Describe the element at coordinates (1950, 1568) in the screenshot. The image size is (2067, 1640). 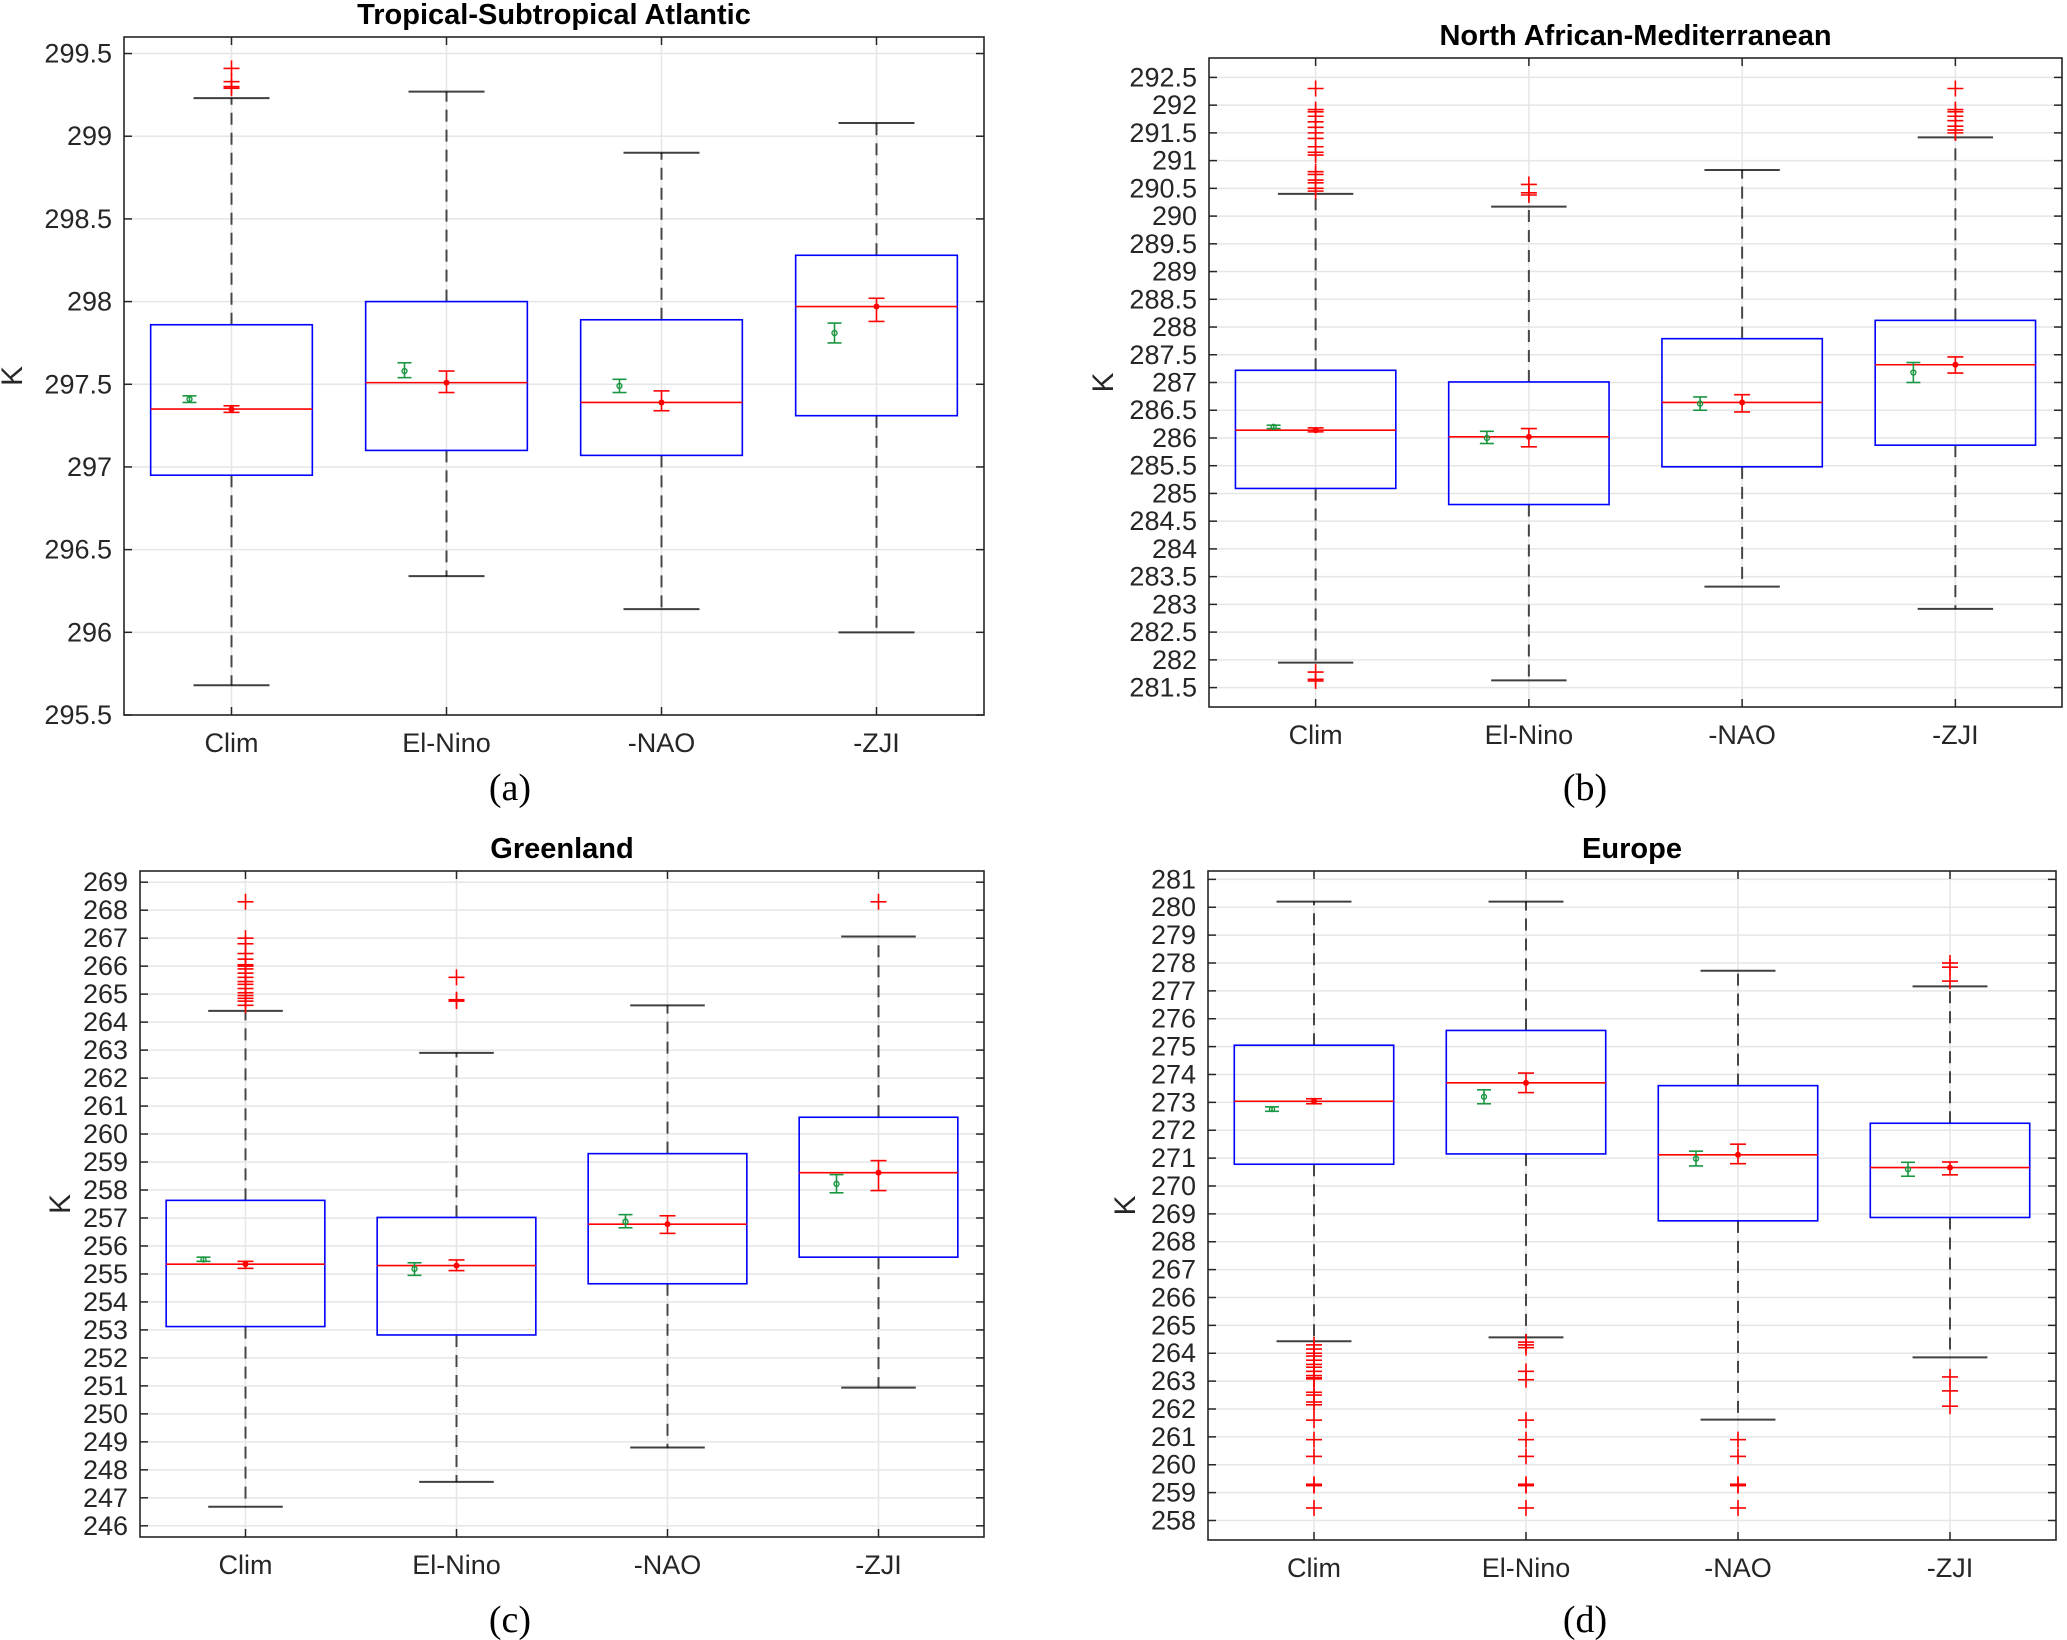
I see `x-tick-label: -ZJI` at that location.